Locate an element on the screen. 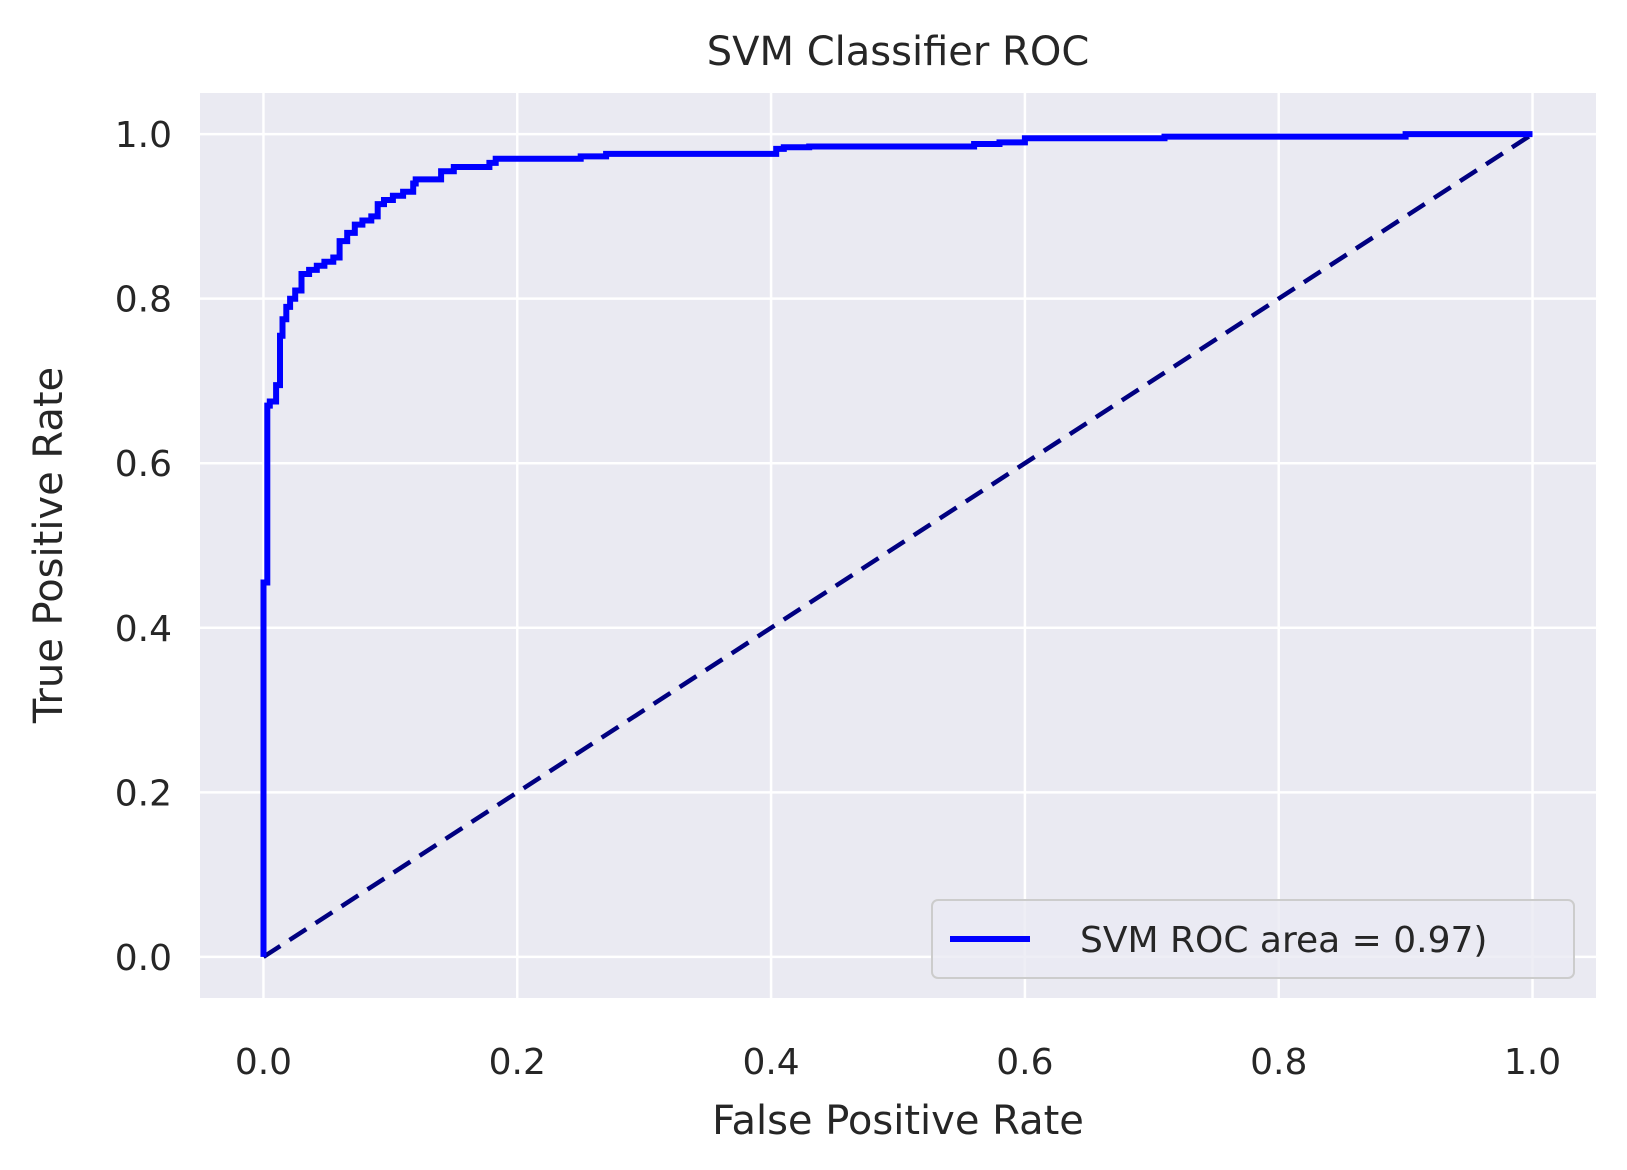 Image resolution: width=1627 pixels, height=1170 pixels. y-tick-label: 0.2 is located at coordinates (143, 793).